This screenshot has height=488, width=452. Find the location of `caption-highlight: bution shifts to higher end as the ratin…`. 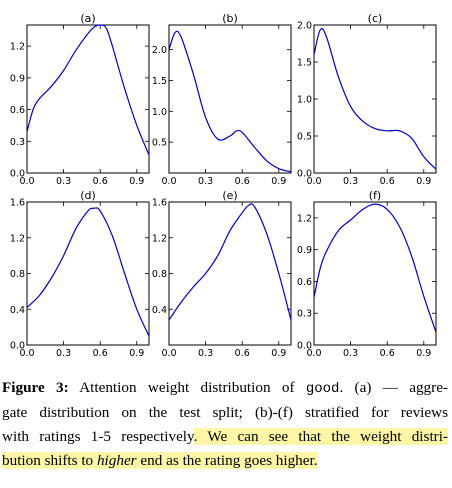

caption-highlight: bution shifts to higher end as the ratin… is located at coordinates (160, 460).